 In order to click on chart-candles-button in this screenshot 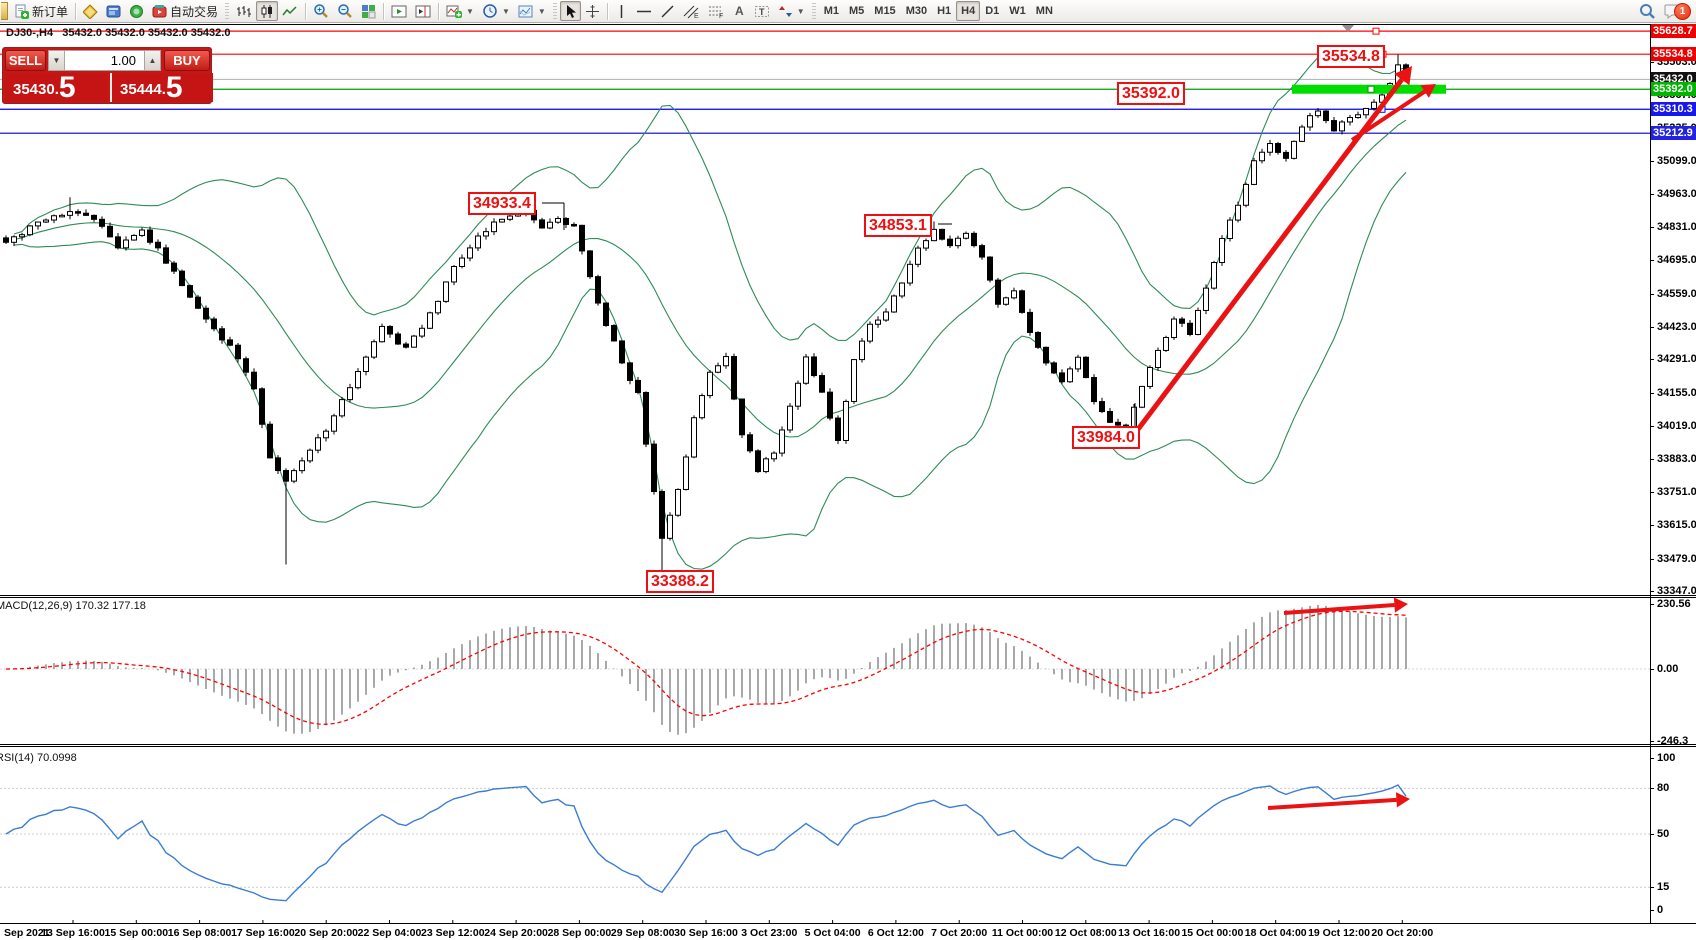, I will do `click(267, 11)`.